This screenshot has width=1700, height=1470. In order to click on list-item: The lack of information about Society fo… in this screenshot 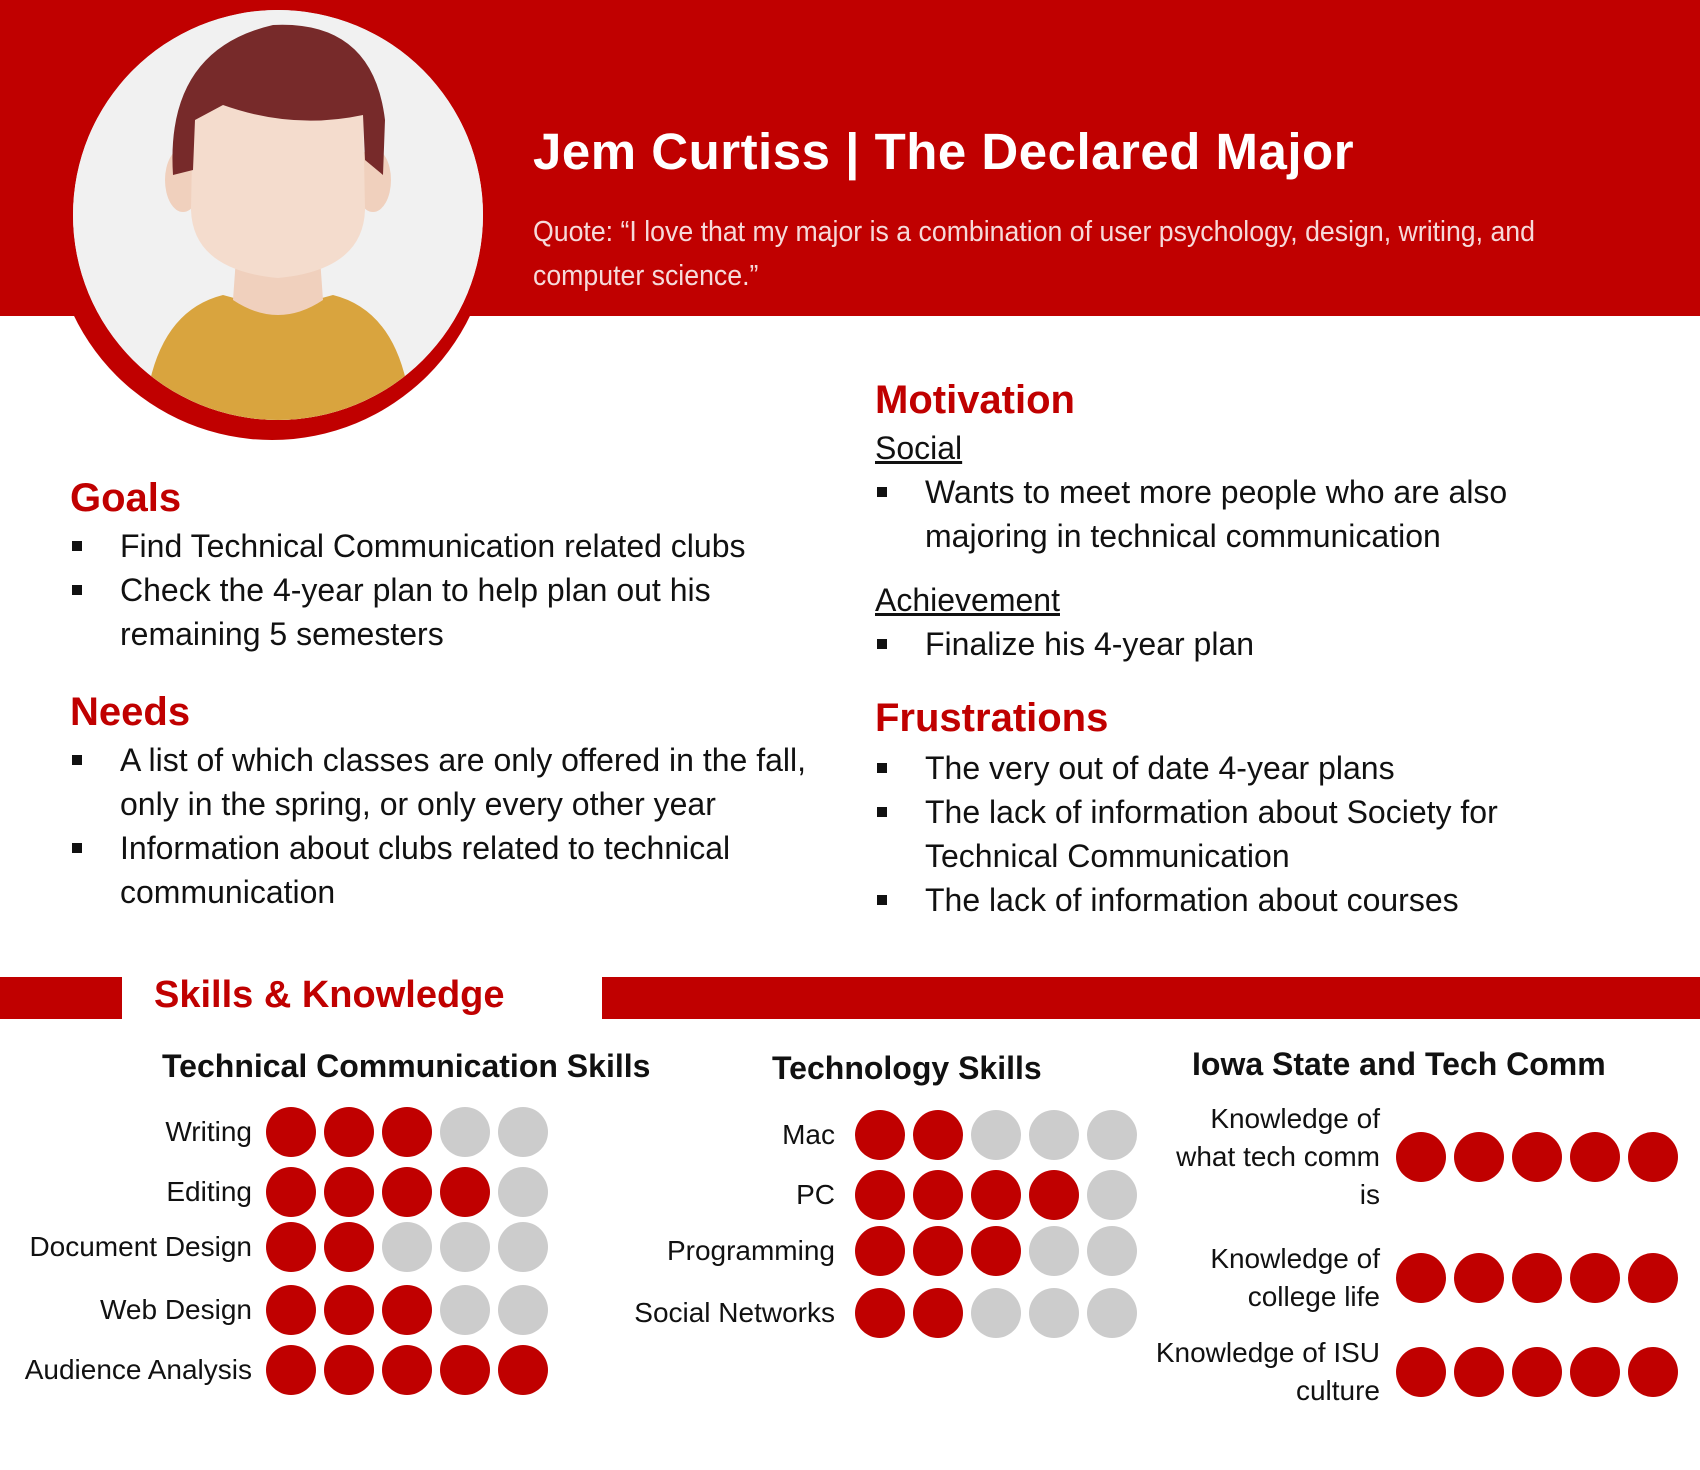, I will do `click(1220, 834)`.